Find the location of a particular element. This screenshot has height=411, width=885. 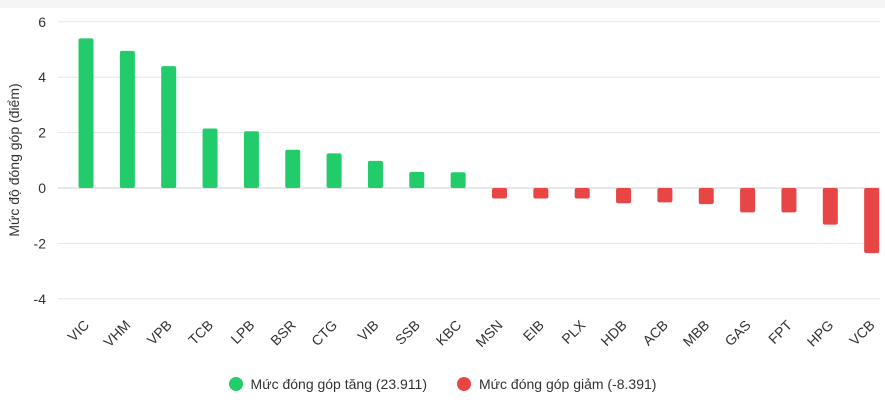

legend-item-increase: Mức đóng góp tăng (23.911) is located at coordinates (327, 384).